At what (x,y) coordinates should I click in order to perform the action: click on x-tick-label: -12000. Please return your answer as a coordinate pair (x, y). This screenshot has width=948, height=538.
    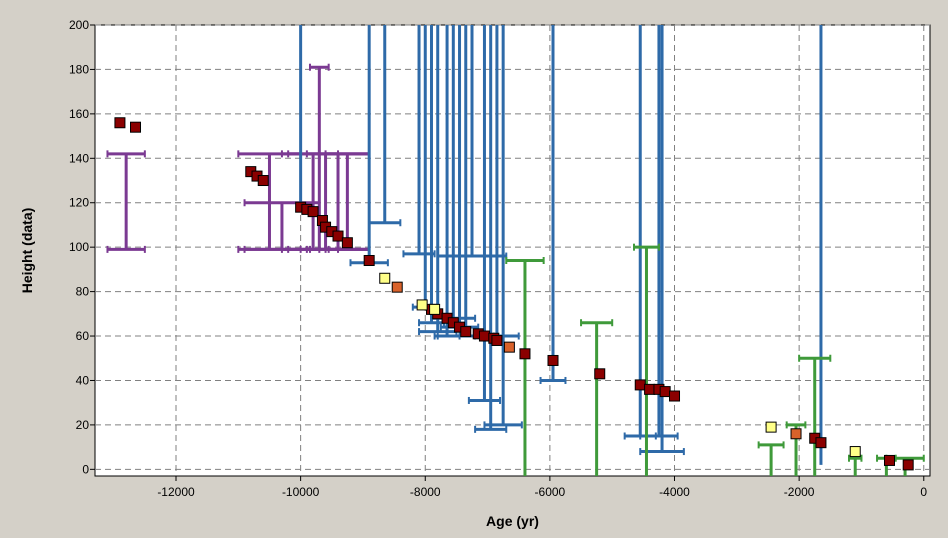
    Looking at the image, I should click on (176, 492).